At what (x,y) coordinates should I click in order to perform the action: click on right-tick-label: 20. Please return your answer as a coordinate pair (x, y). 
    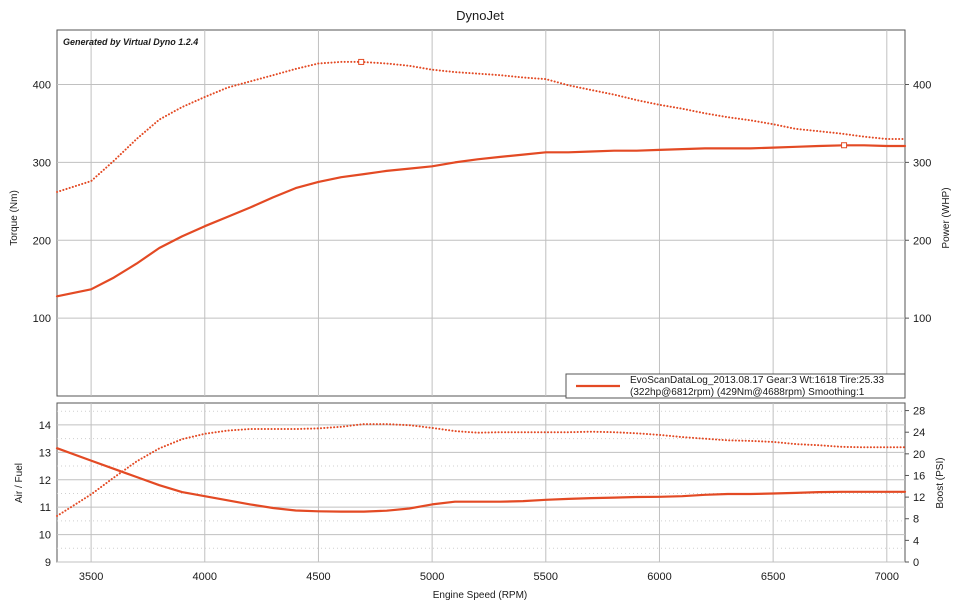
    Looking at the image, I should click on (919, 455).